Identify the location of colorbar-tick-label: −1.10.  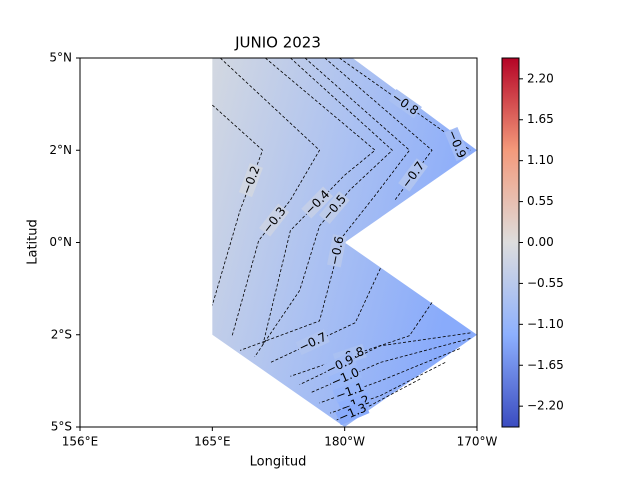
(545, 324).